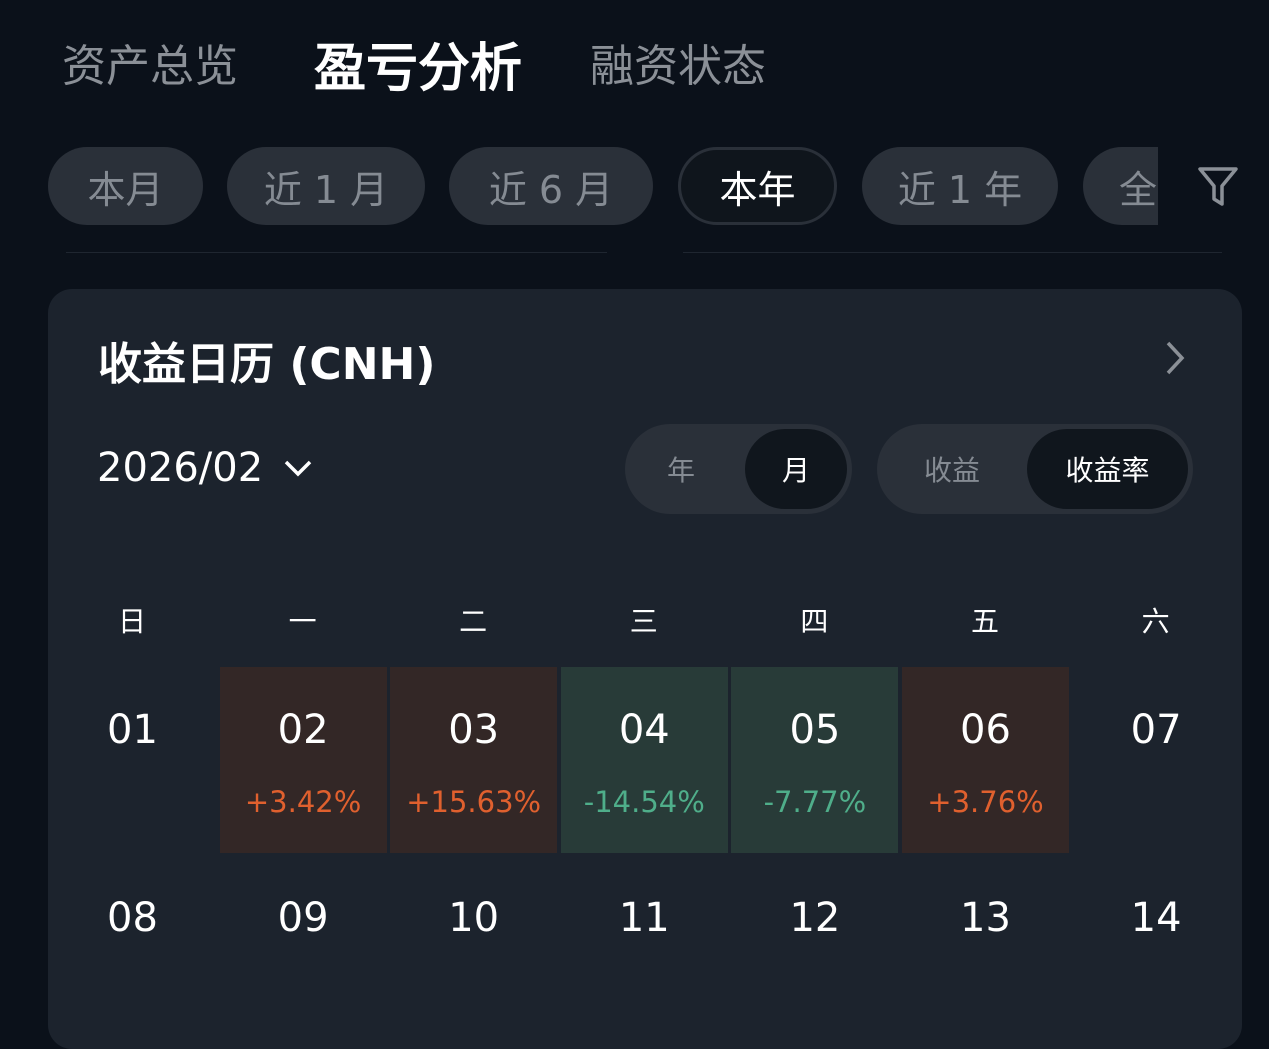  Describe the element at coordinates (644, 918) in the screenshot. I see `day-number: 11` at that location.